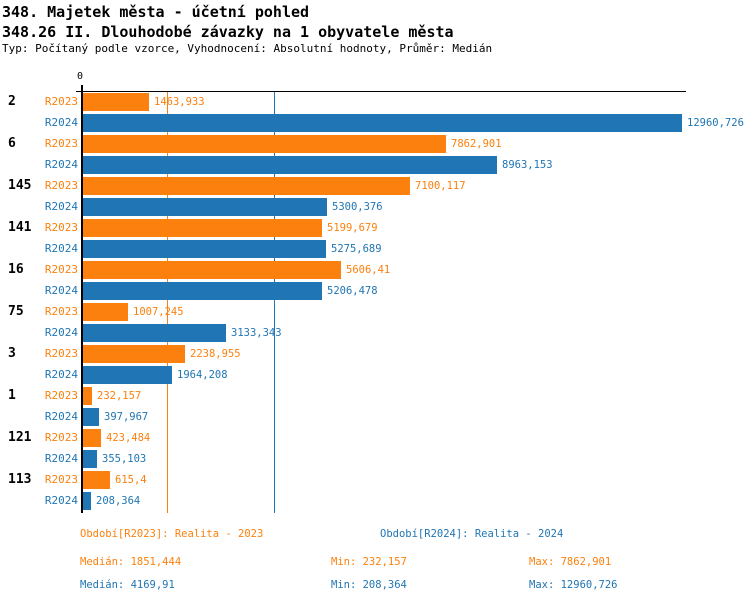 The width and height of the screenshot is (750, 602). Describe the element at coordinates (119, 396) in the screenshot. I see `bar-value: 232,157` at that location.